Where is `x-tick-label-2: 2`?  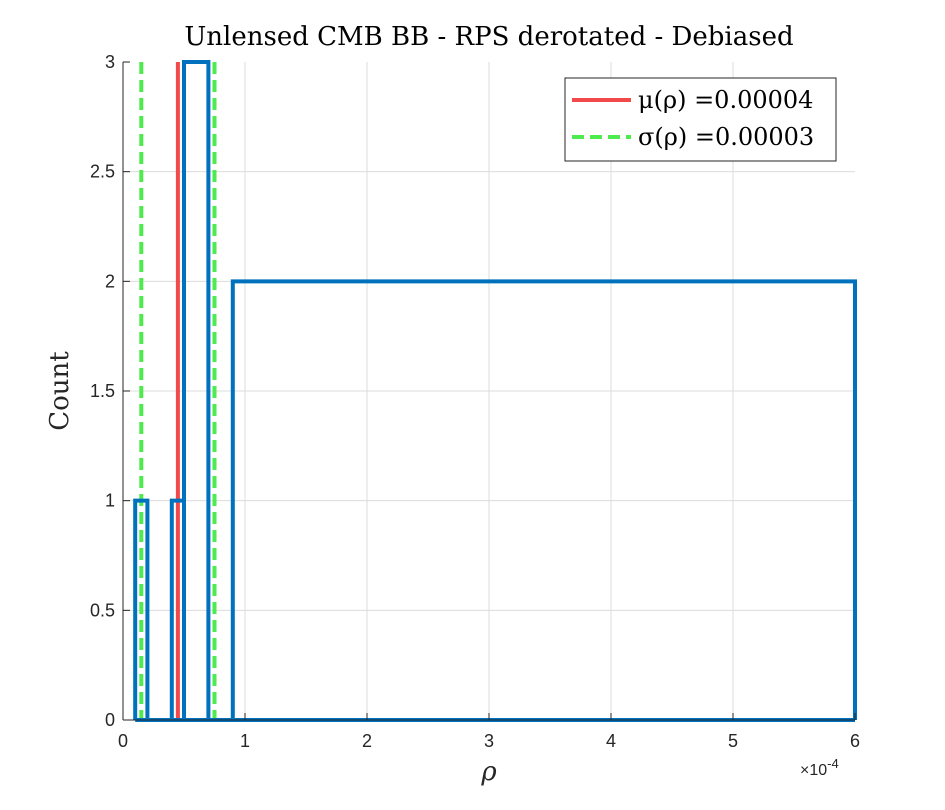
x-tick-label-2: 2 is located at coordinates (367, 741).